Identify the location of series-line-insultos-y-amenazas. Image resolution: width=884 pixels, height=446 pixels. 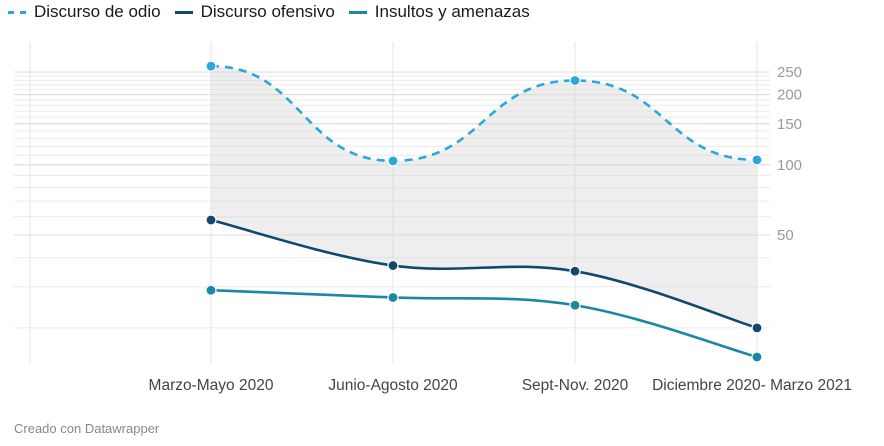
(484, 323).